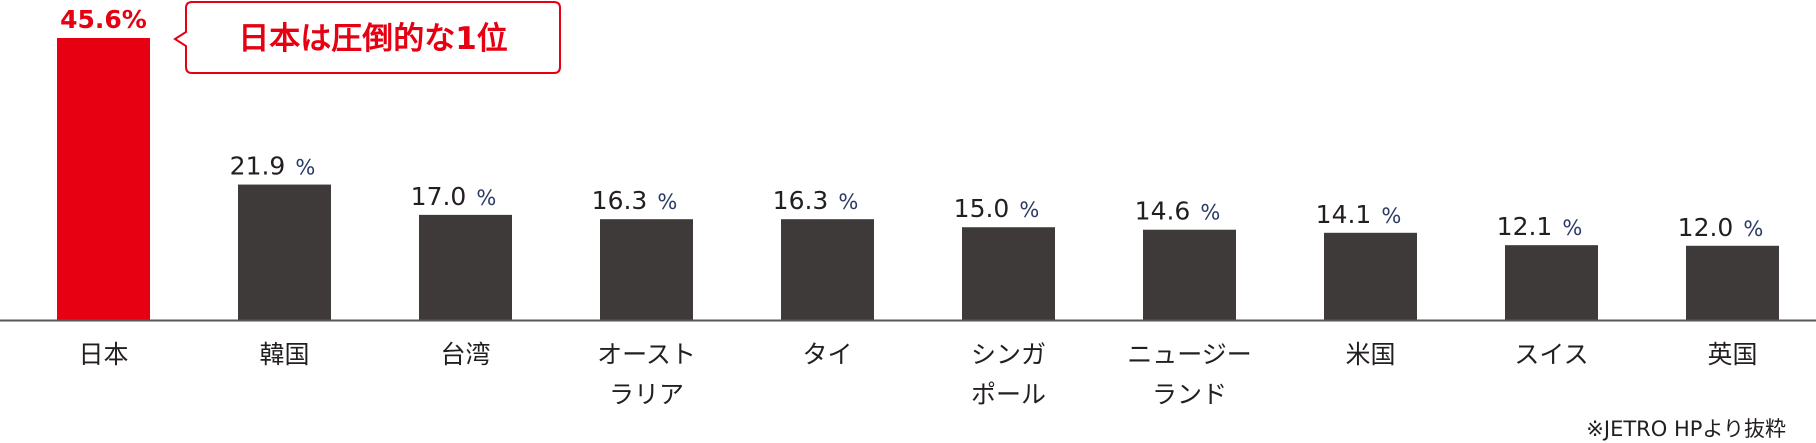 The image size is (1816, 443). What do you see at coordinates (439, 196) in the screenshot?
I see `data-label-value: 17.0` at bounding box center [439, 196].